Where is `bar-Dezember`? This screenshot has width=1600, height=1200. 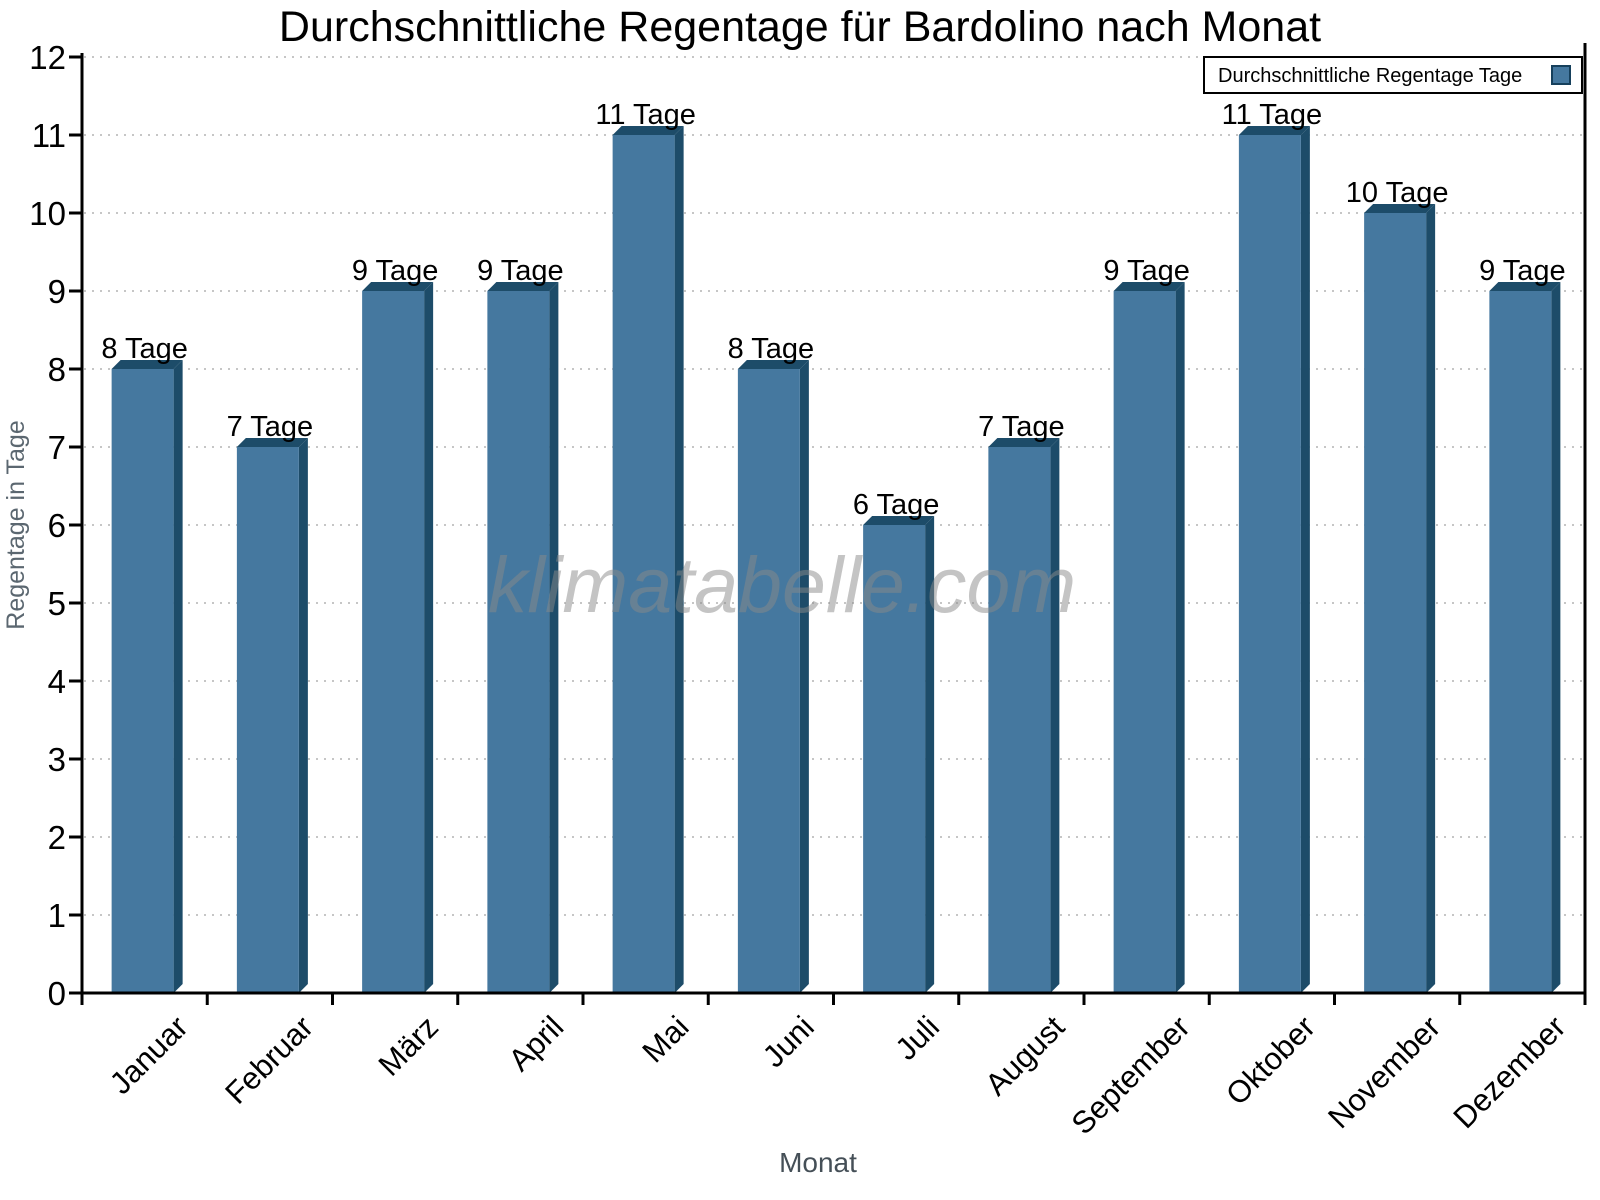 bar-Dezember is located at coordinates (1525, 637).